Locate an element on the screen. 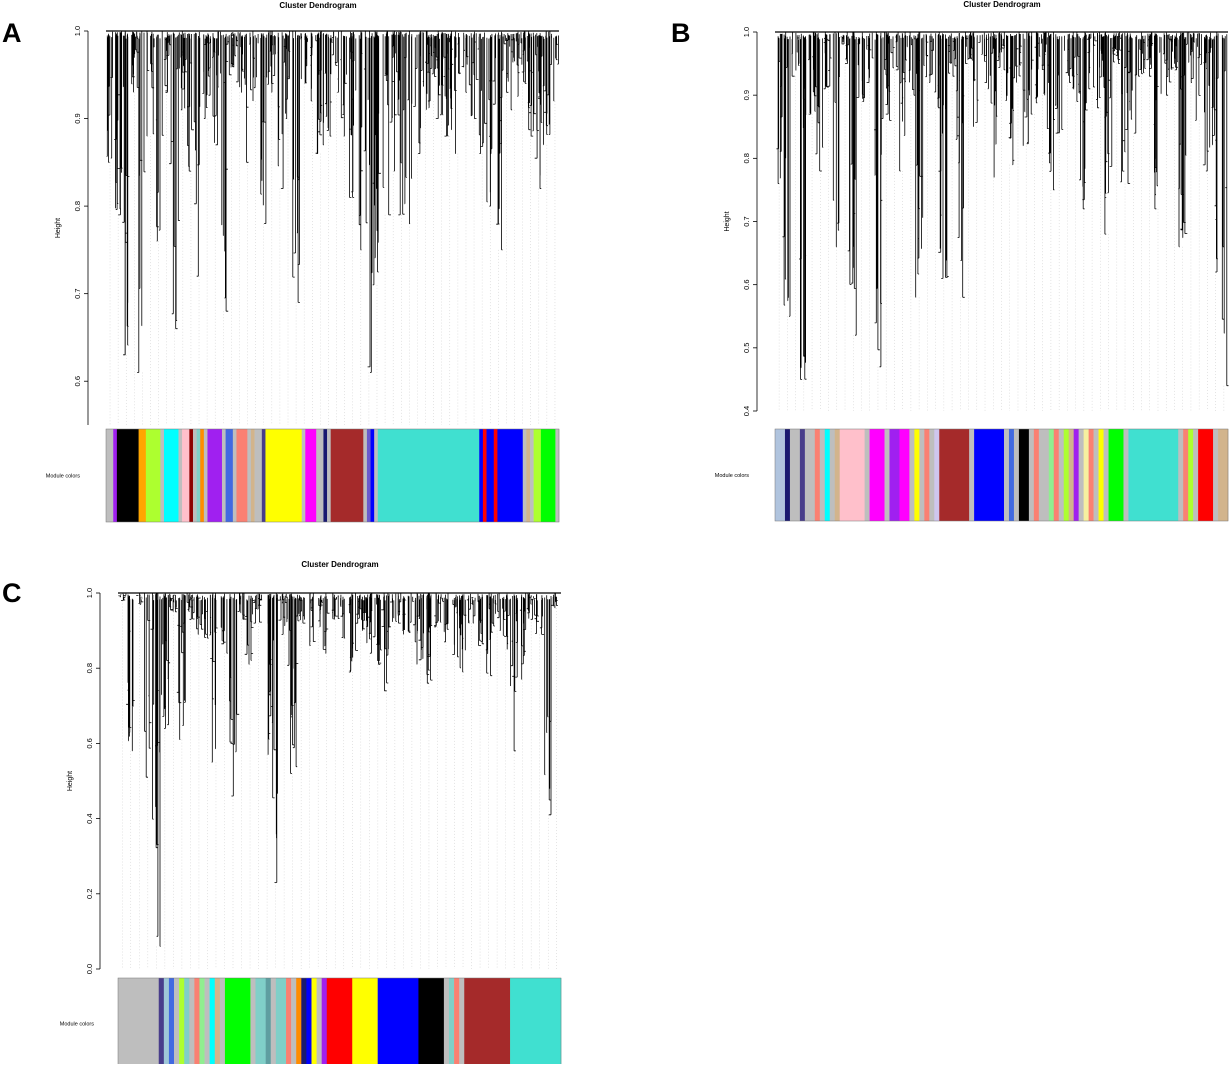 Image resolution: width=1231 pixels, height=1069 pixels. module-color-band-border is located at coordinates (1001, 475).